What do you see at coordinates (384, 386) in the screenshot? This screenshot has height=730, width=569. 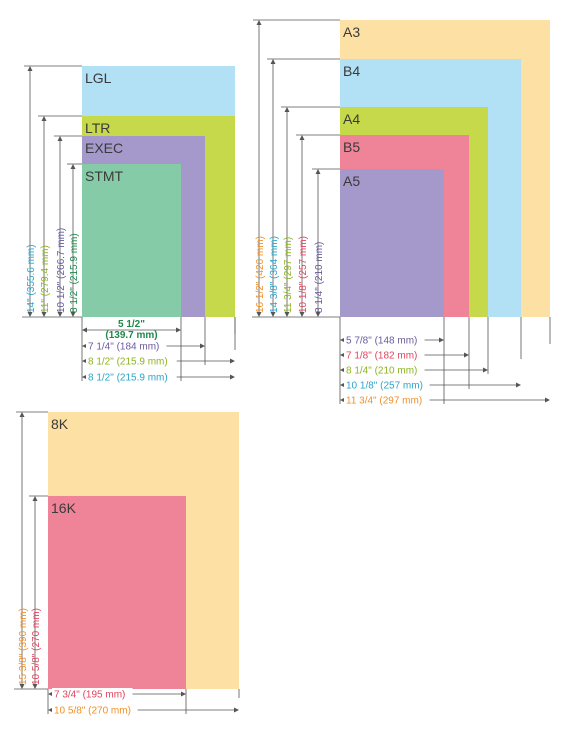 I see `width-dimension-label: 10 1/8" (257 mm)` at bounding box center [384, 386].